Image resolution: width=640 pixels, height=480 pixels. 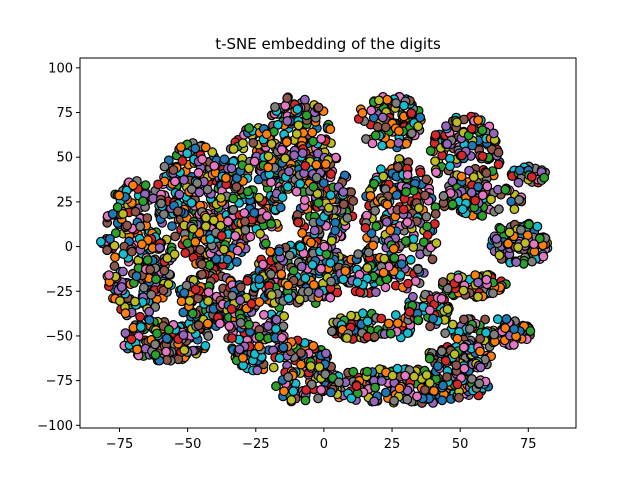 I want to click on y-tick-label-6: 50, so click(x=64, y=158).